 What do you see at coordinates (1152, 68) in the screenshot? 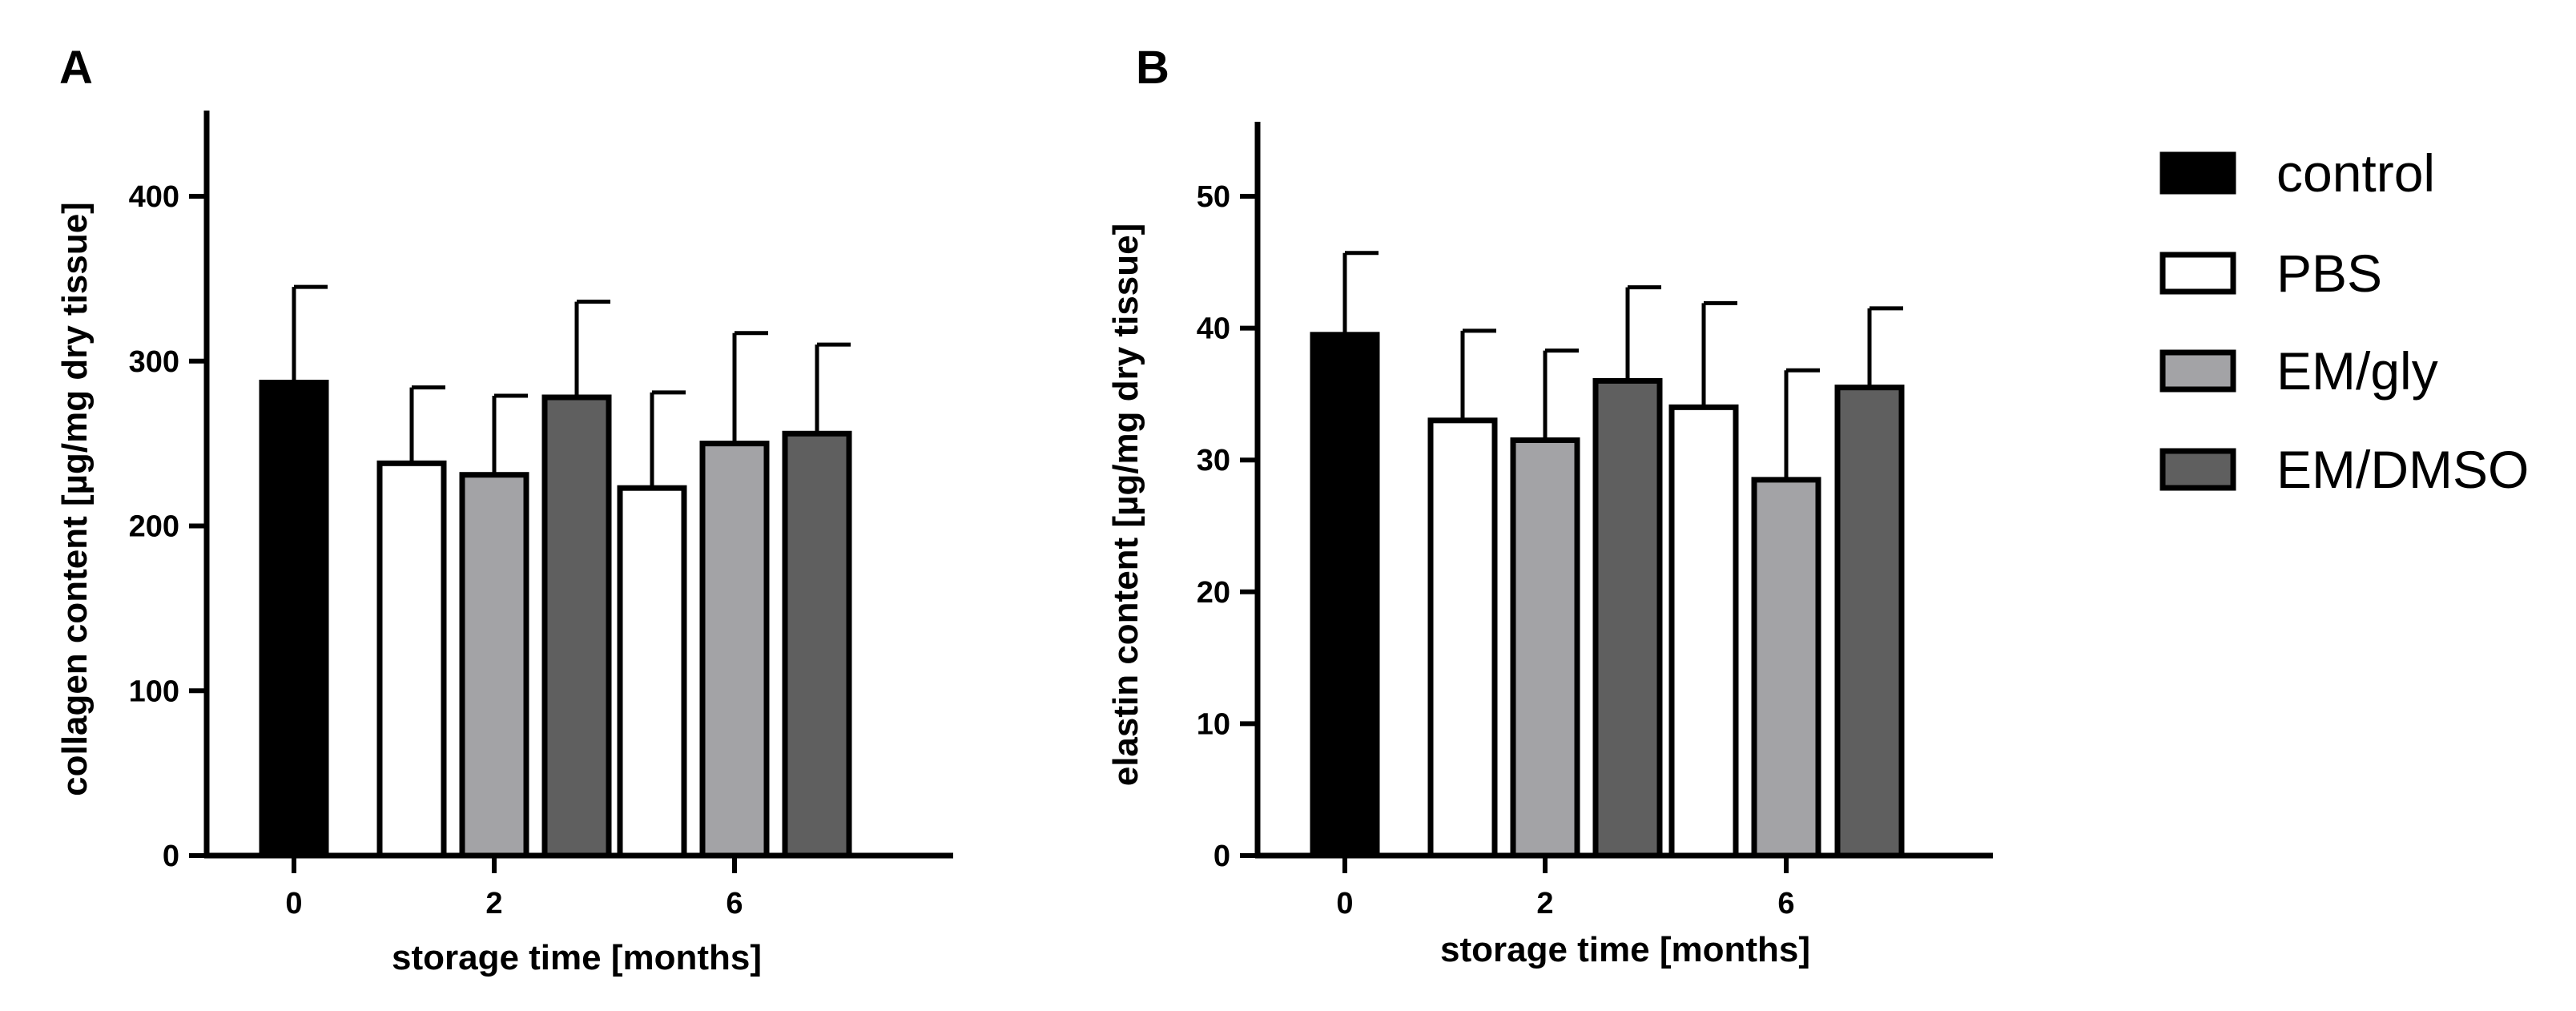
I see `panel-letter: B` at bounding box center [1152, 68].